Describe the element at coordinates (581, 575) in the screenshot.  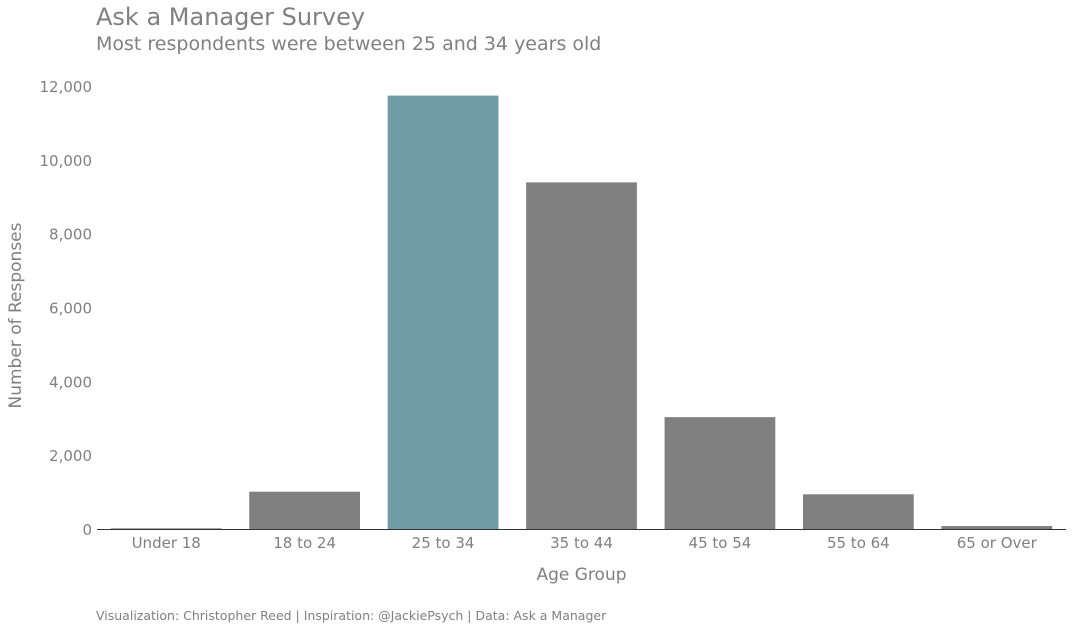
I see `x-axis-label: Age Group` at that location.